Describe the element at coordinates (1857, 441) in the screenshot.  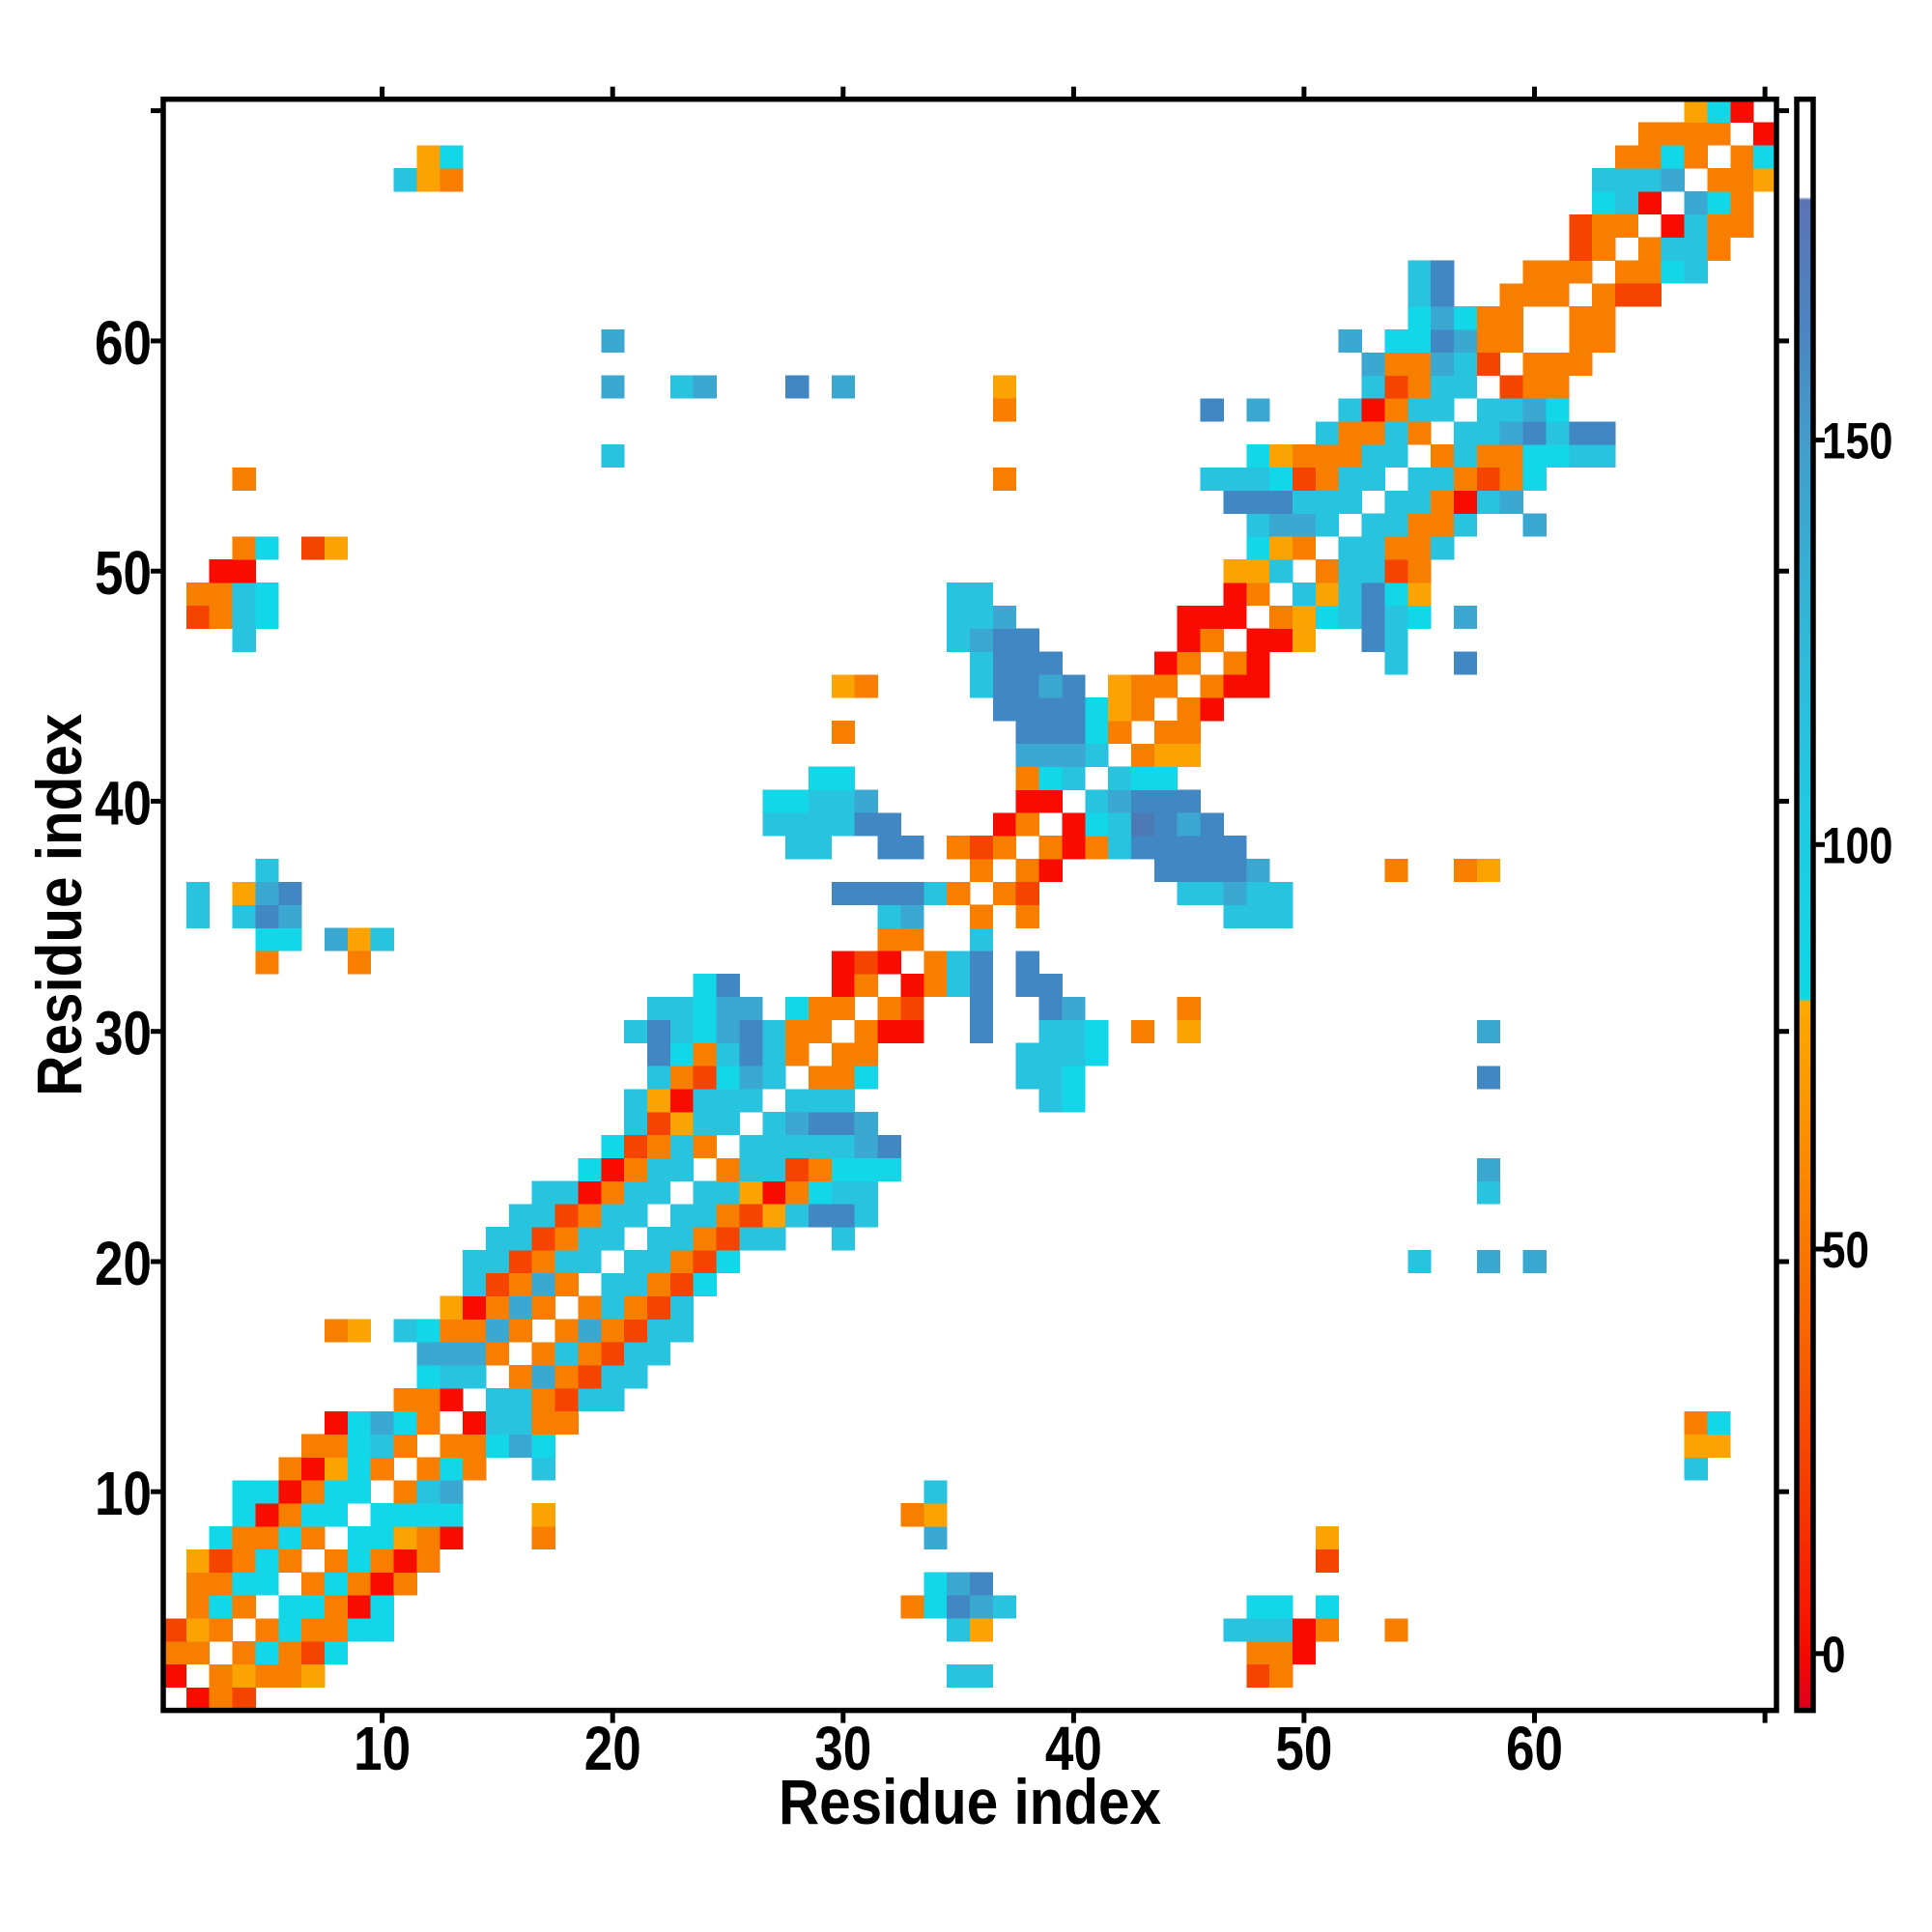
I see `svg-text: 150` at that location.